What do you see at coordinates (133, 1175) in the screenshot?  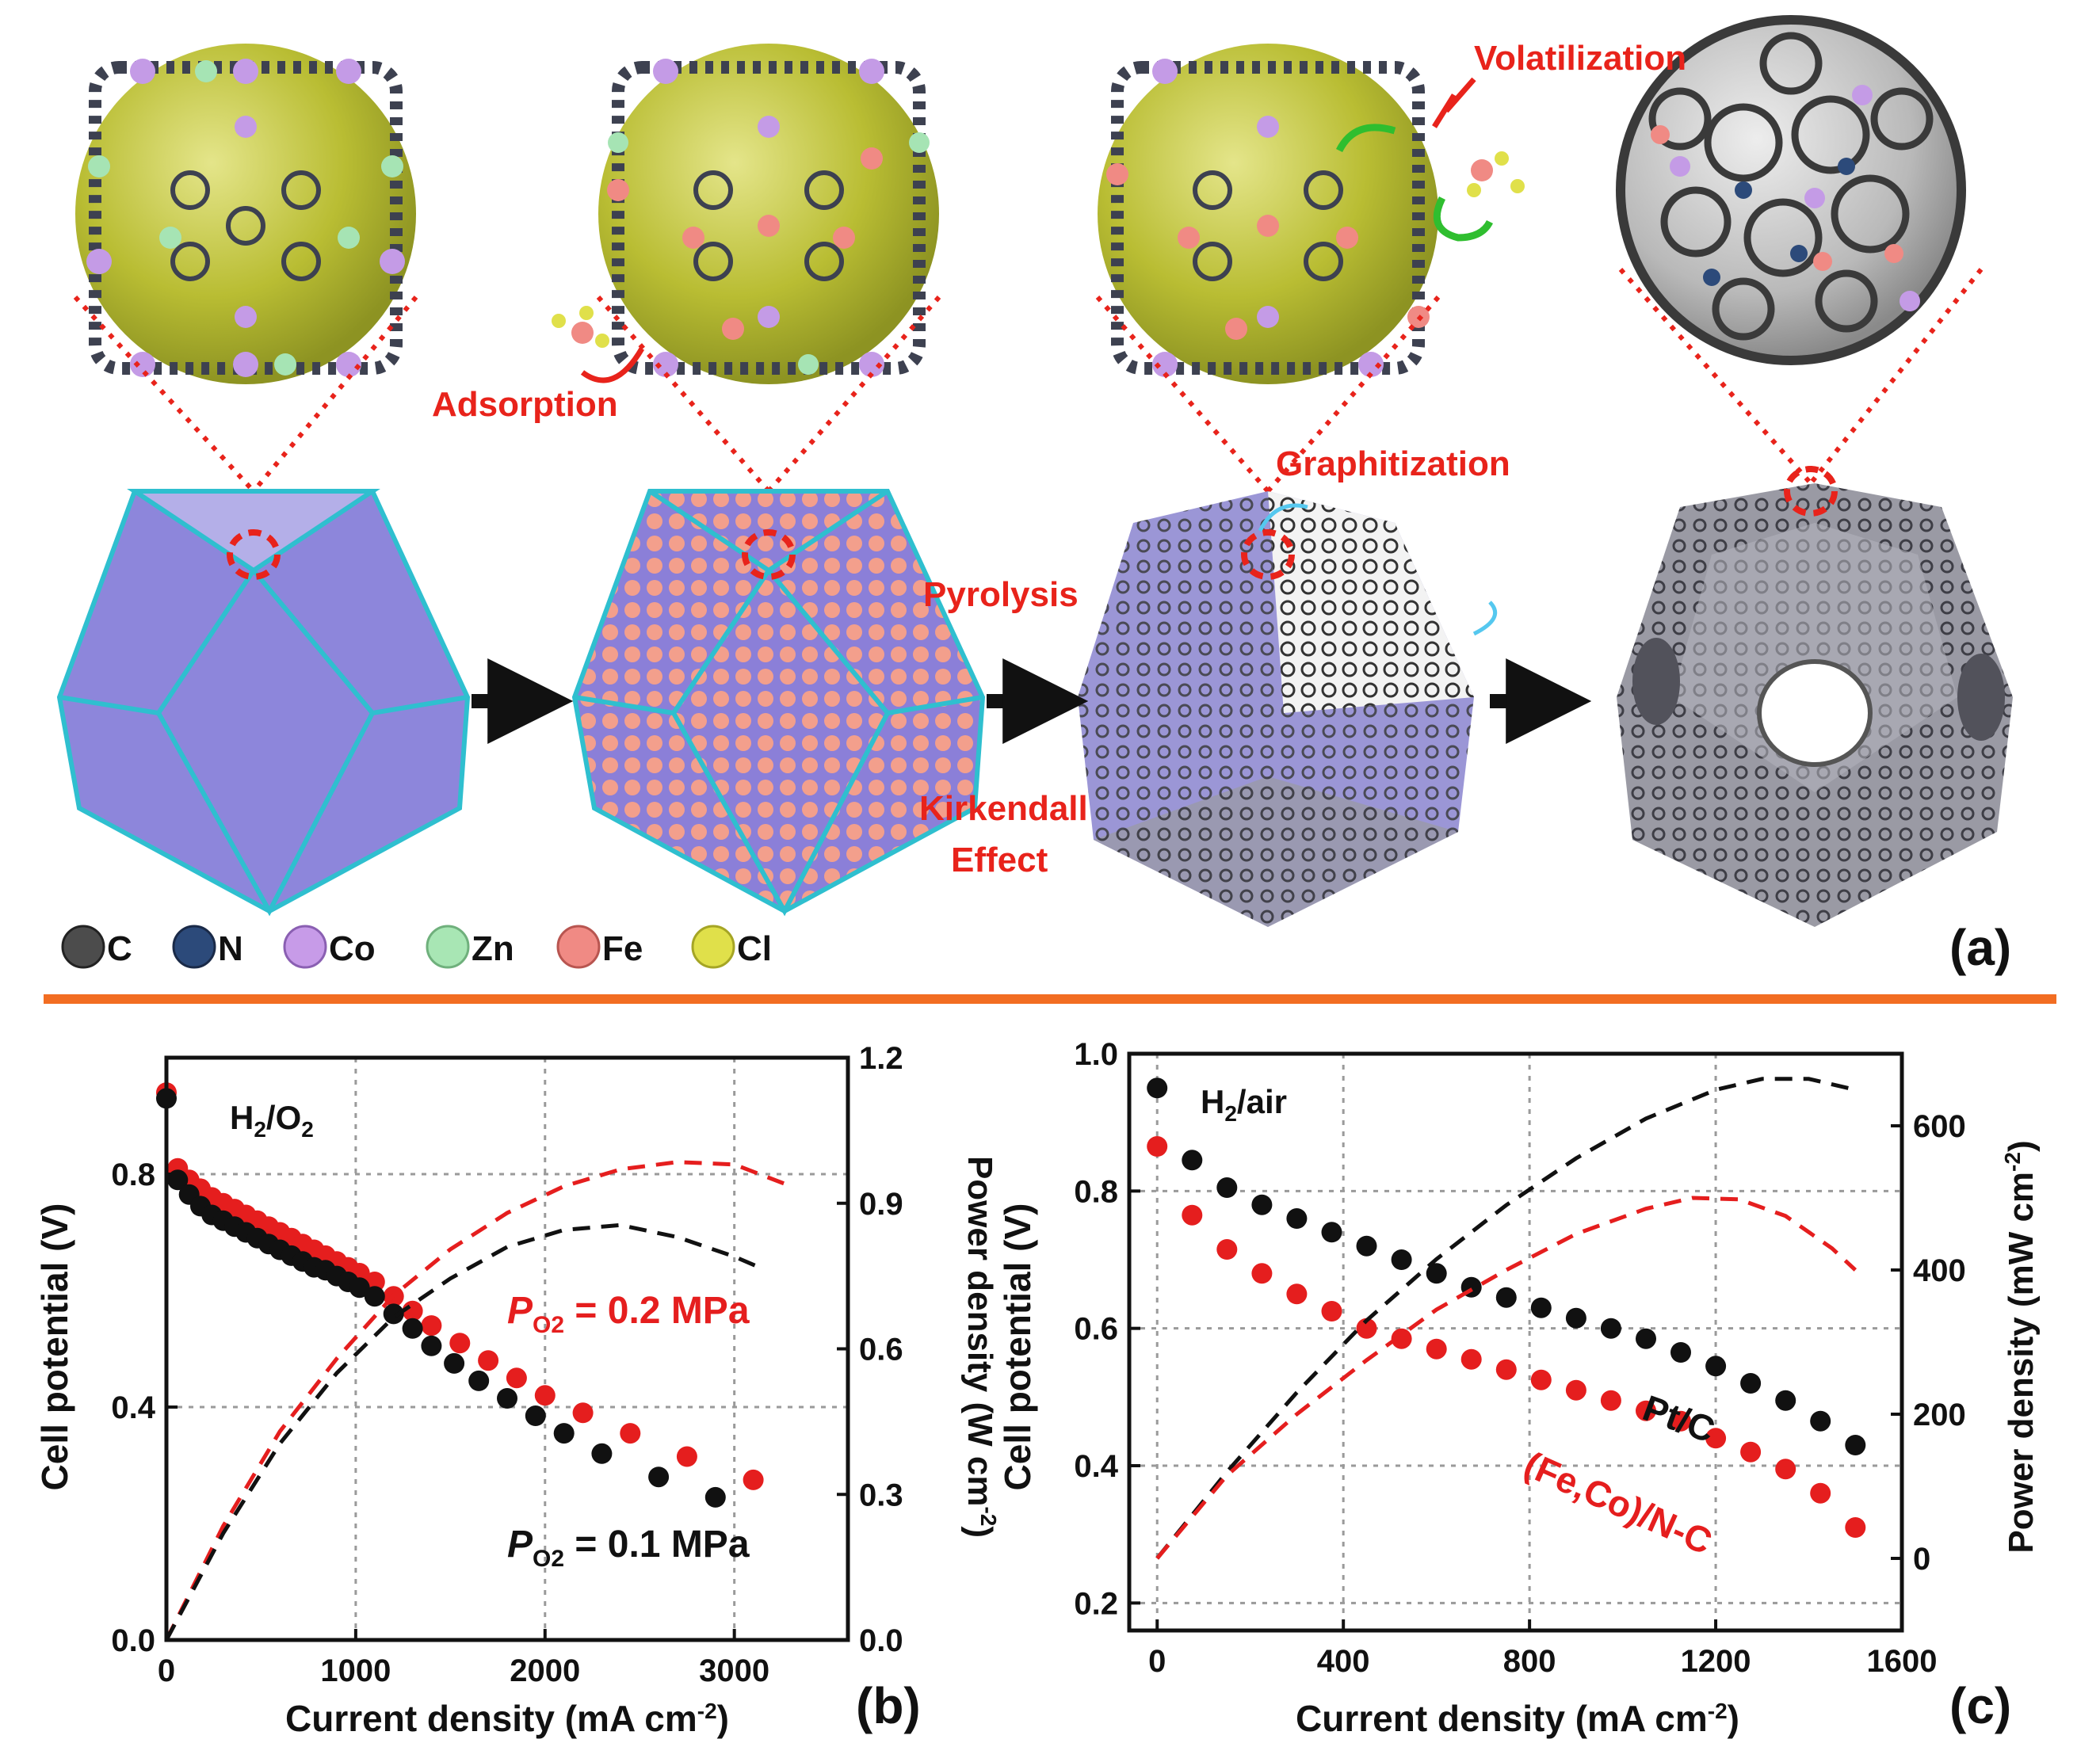 I see `panel-b-ytick-label: 0.8` at bounding box center [133, 1175].